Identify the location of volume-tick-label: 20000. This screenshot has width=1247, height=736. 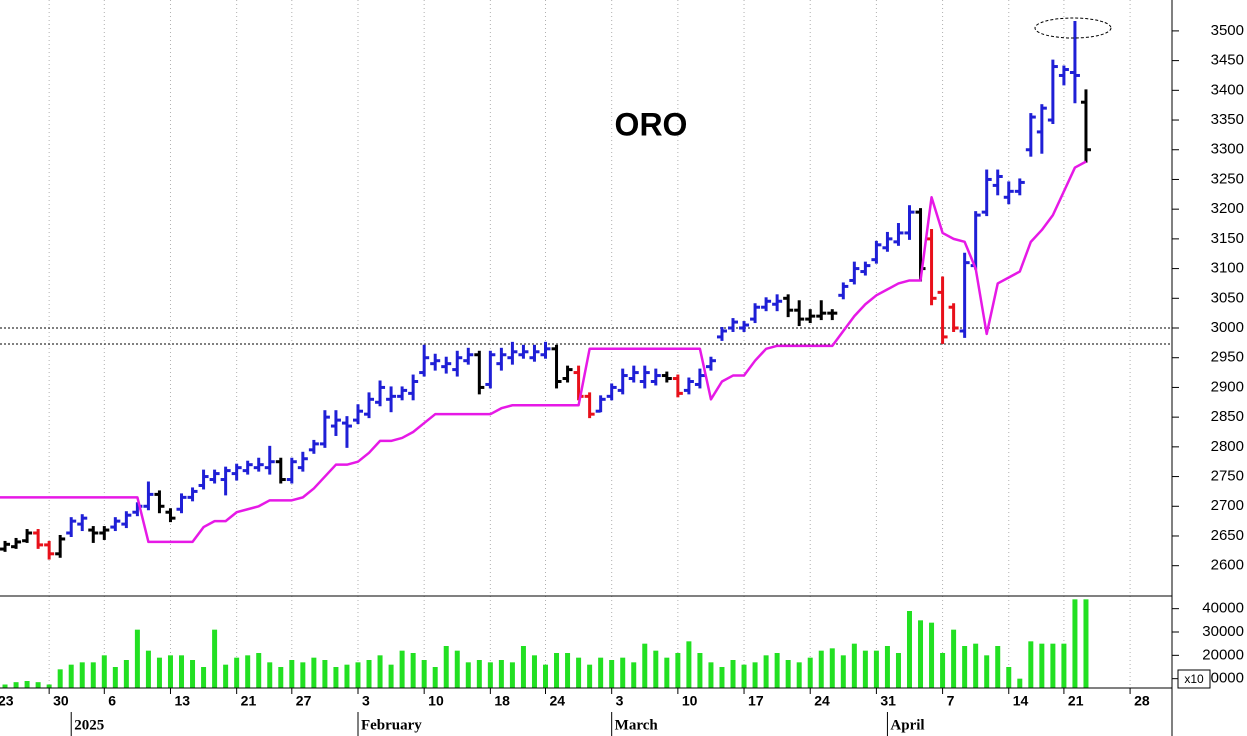
(1223, 654).